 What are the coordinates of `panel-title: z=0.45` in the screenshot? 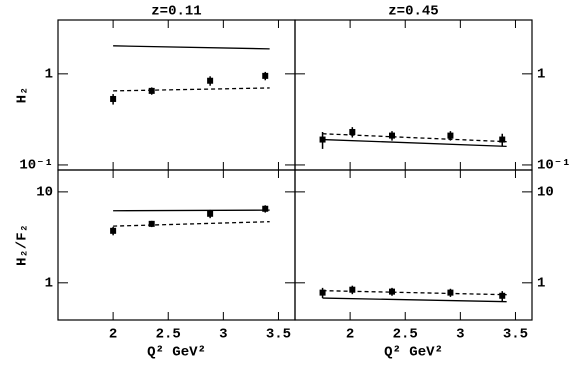 It's located at (413, 12).